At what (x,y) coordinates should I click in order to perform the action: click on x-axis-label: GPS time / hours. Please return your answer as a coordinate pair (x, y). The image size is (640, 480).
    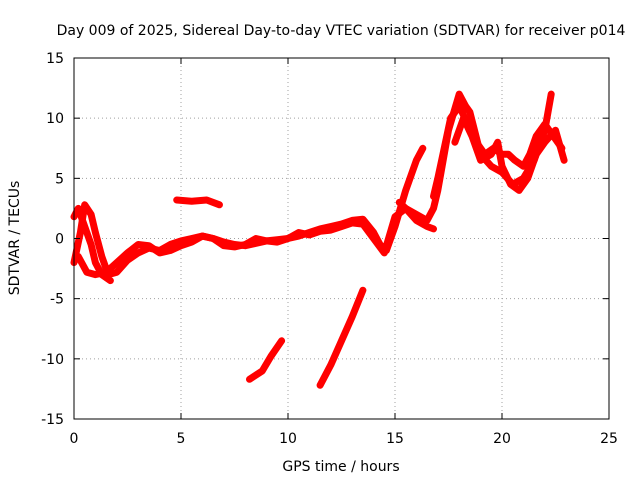
    Looking at the image, I should click on (340, 467).